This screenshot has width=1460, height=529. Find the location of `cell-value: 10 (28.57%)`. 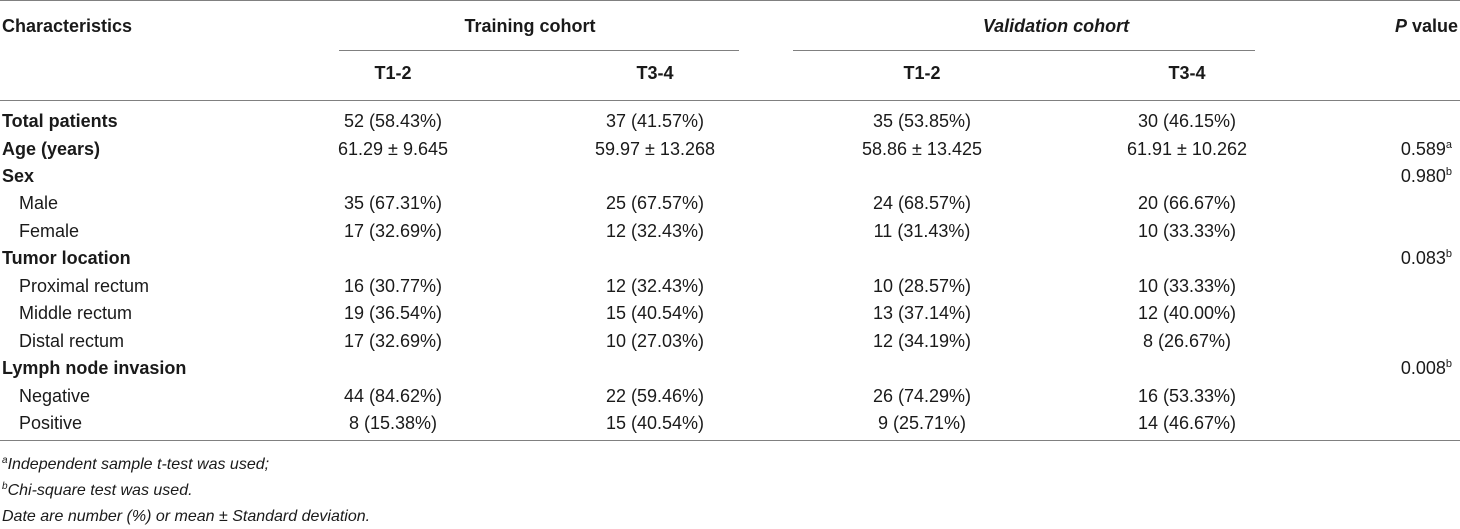

cell-value: 10 (28.57%) is located at coordinates (922, 286).